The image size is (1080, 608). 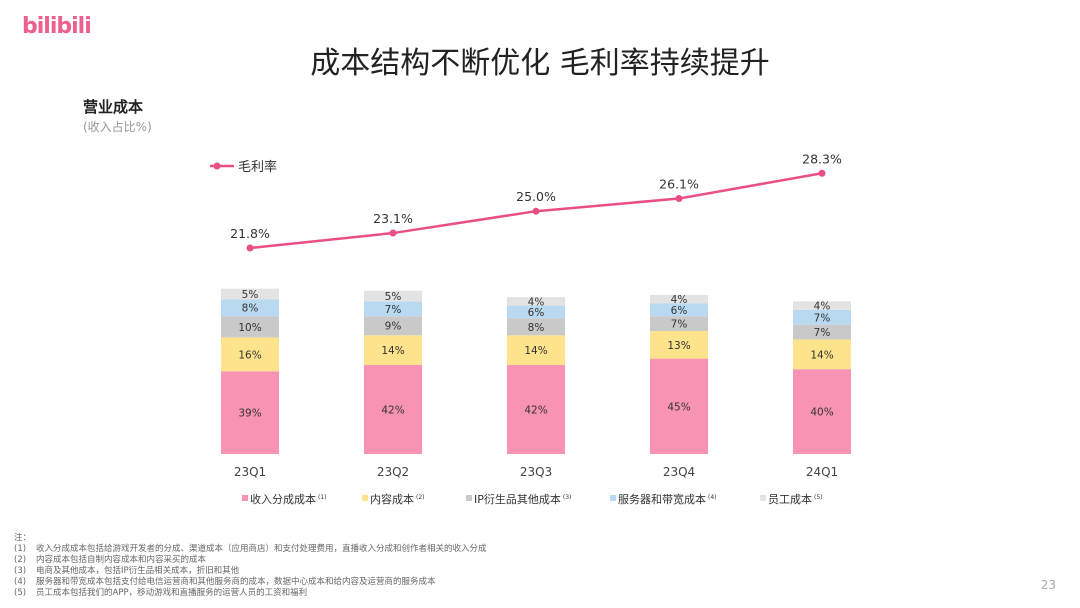 I want to click on legend-label: 员工成本 (5), so click(x=795, y=499).